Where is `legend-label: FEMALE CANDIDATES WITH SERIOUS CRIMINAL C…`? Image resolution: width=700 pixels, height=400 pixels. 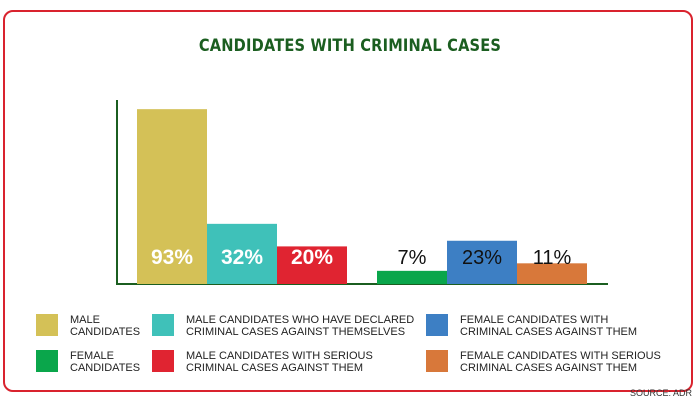
legend-label: FEMALE CANDIDATES WITH SERIOUS CRIMINAL C… is located at coordinates (560, 362).